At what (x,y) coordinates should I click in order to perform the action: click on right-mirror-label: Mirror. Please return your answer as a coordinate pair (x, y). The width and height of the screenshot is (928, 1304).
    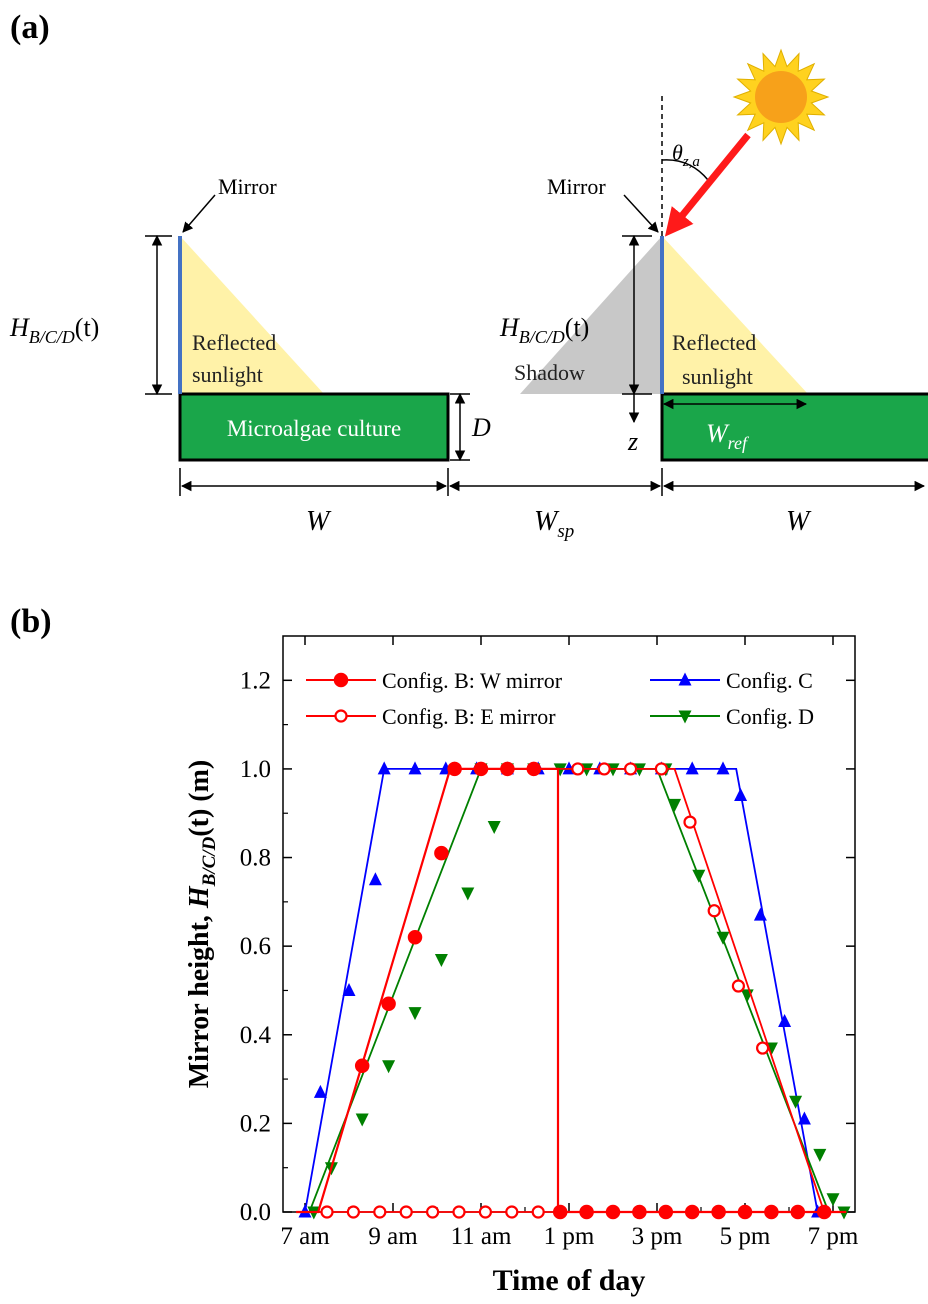
    Looking at the image, I should click on (576, 186).